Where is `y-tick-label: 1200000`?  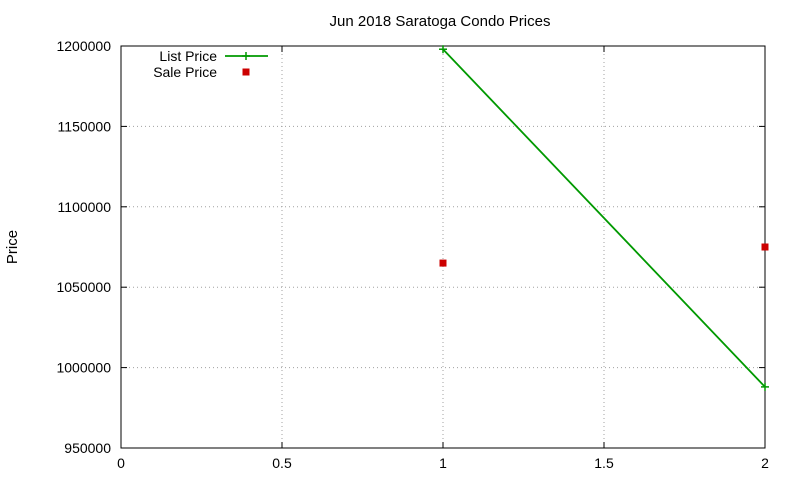 y-tick-label: 1200000 is located at coordinates (83, 46).